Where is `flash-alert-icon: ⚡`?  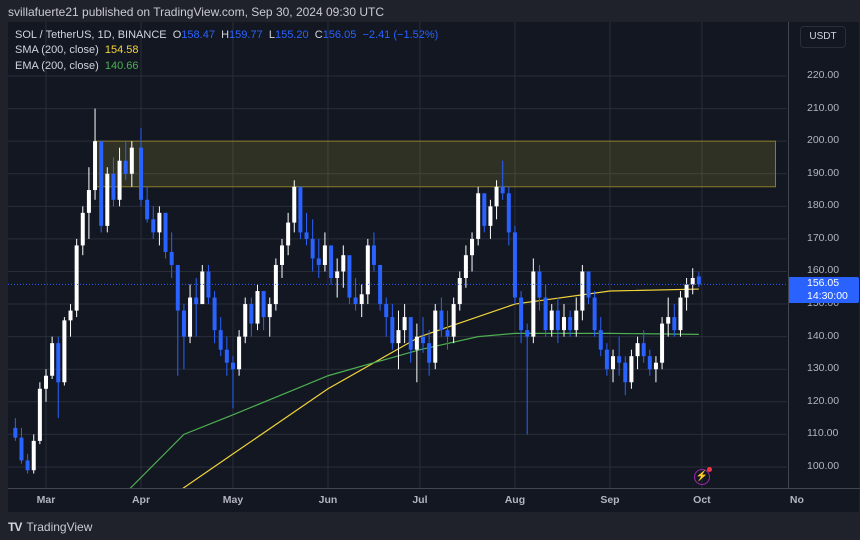
flash-alert-icon: ⚡ is located at coordinates (703, 476).